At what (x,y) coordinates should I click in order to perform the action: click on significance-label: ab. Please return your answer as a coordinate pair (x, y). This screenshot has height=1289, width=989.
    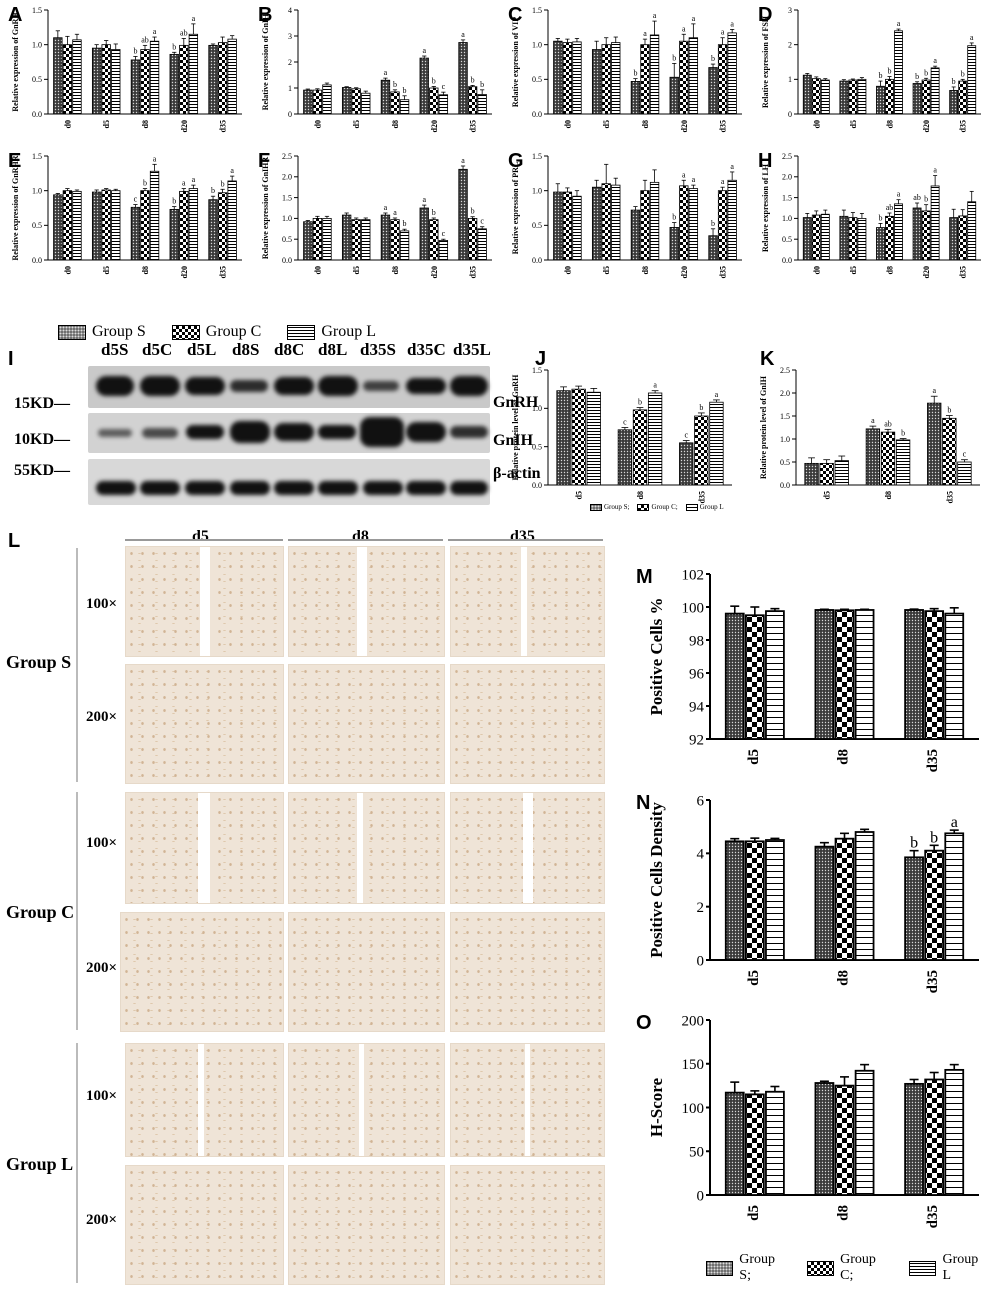
    Looking at the image, I should click on (145, 39).